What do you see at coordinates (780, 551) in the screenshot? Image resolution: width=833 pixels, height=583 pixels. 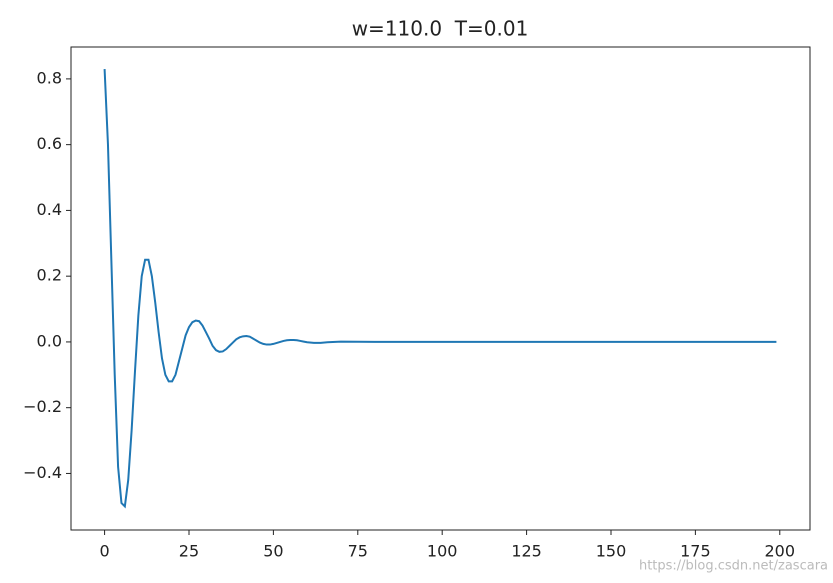 I see `x-tick-label: 200` at bounding box center [780, 551].